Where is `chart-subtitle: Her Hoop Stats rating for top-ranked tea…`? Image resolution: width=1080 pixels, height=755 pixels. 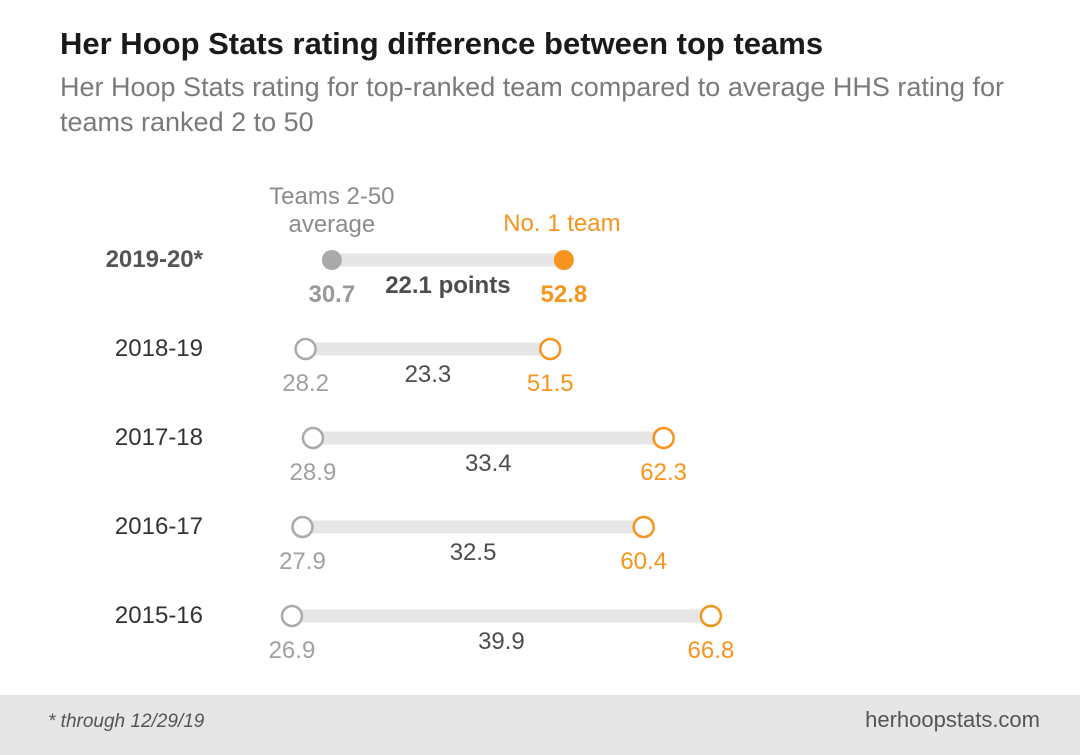 chart-subtitle: Her Hoop Stats rating for top-ranked tea… is located at coordinates (532, 104).